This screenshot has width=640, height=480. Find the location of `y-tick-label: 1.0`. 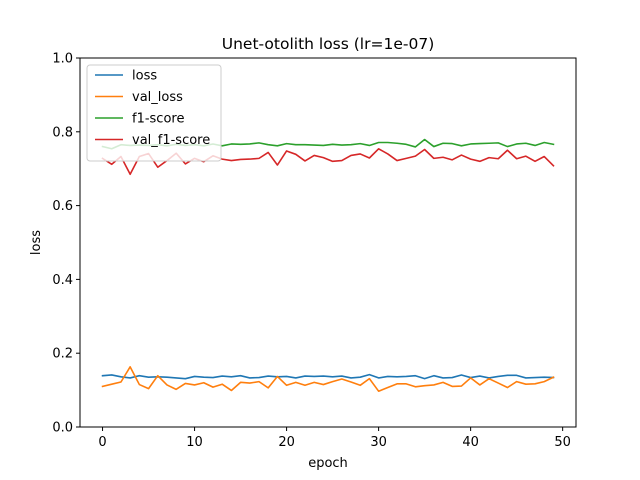

y-tick-label: 1.0 is located at coordinates (62, 59).